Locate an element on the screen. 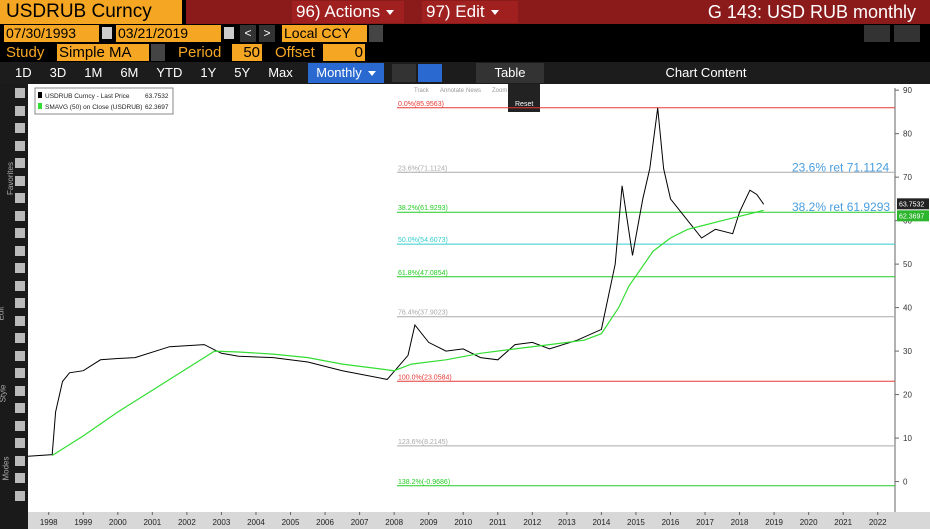 This screenshot has height=529, width=930. period: 50 is located at coordinates (247, 52).